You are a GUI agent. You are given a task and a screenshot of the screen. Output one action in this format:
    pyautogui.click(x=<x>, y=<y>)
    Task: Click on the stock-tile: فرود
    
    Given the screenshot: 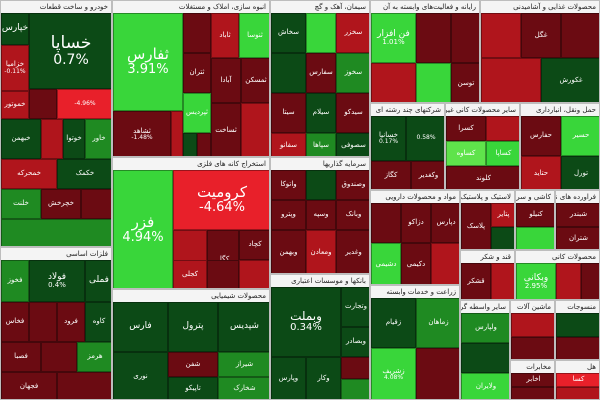 What is the action you would take?
    pyautogui.click(x=71, y=322)
    